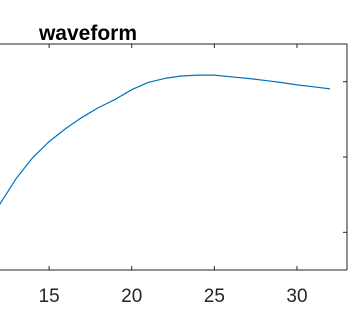  I want to click on x-tick-label: 15, so click(49, 296).